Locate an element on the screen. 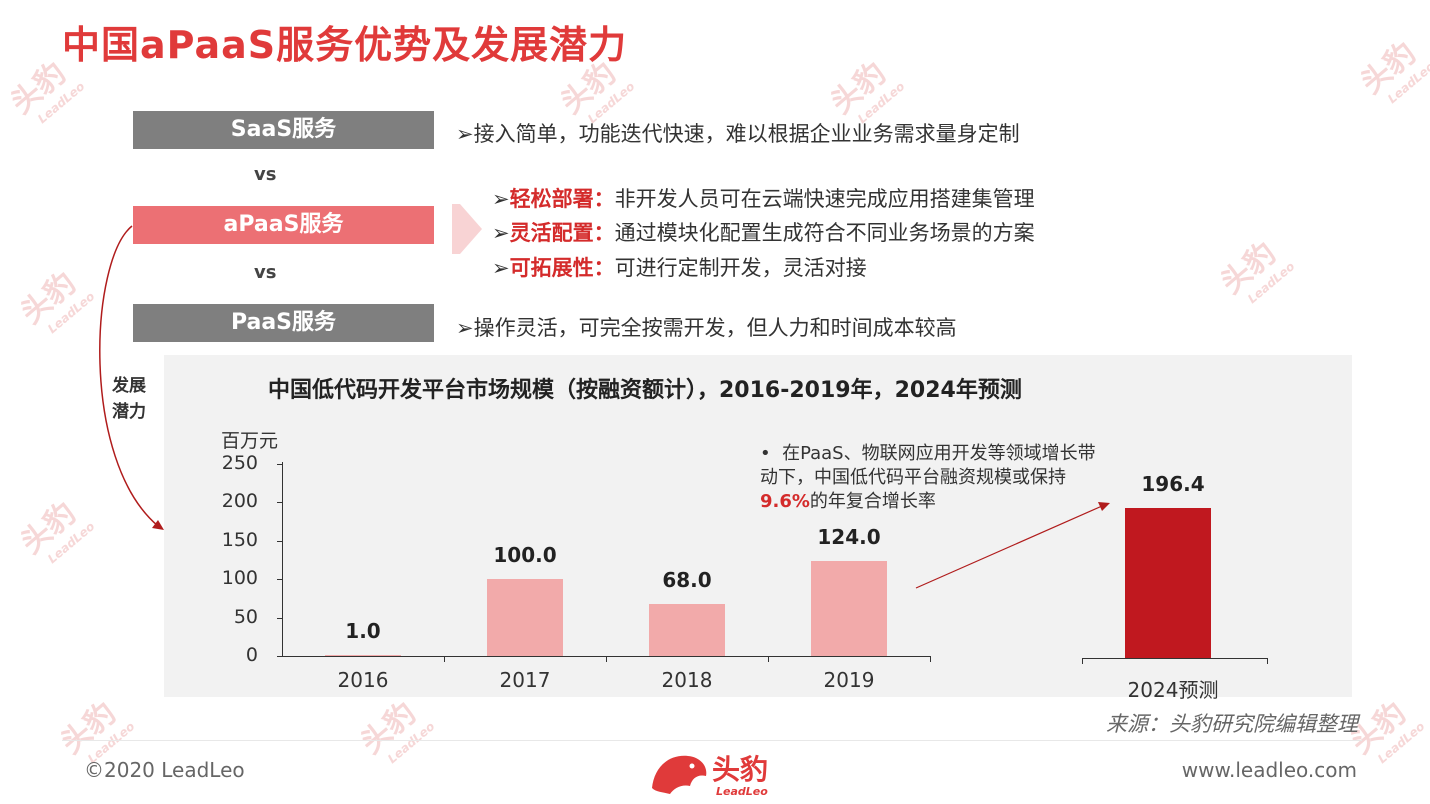 Image resolution: width=1430 pixels, height=804 pixels. y-tick-label: 250 is located at coordinates (239, 463).